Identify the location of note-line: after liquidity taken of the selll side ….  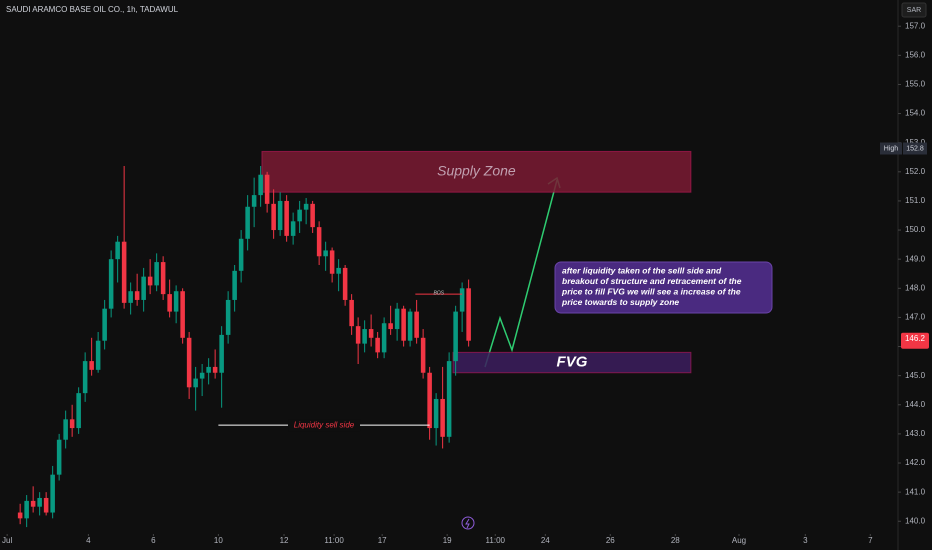
(642, 270).